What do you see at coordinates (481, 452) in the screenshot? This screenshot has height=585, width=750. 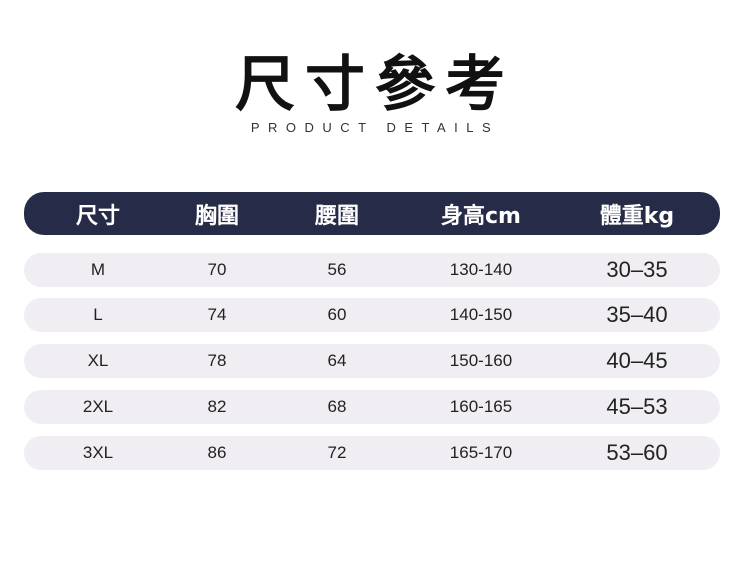 I see `cell-height: 165-170` at bounding box center [481, 452].